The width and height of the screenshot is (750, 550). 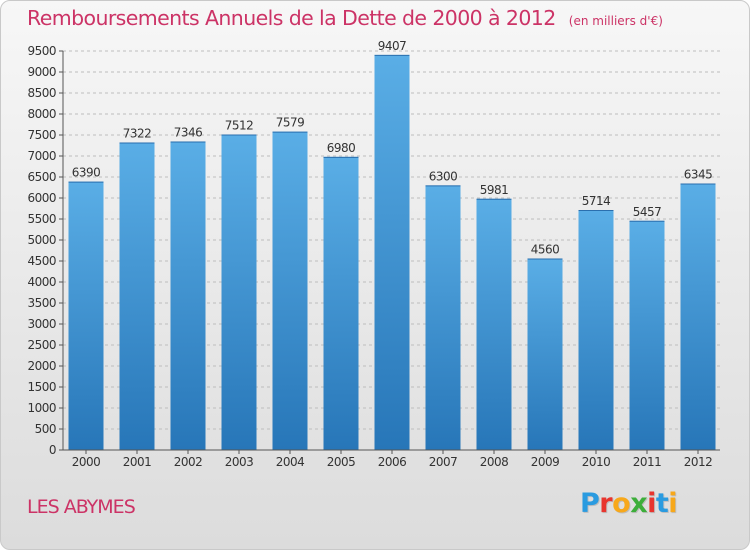 What do you see at coordinates (86, 173) in the screenshot?
I see `data-label: 6390` at bounding box center [86, 173].